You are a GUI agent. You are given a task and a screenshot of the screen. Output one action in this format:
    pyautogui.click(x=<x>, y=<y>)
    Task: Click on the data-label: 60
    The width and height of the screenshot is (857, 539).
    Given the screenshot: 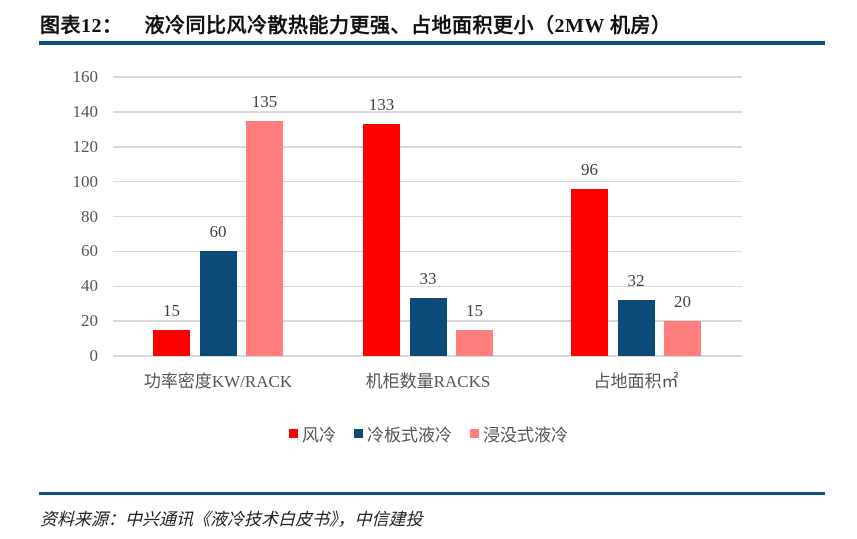 What is the action you would take?
    pyautogui.click(x=218, y=232)
    